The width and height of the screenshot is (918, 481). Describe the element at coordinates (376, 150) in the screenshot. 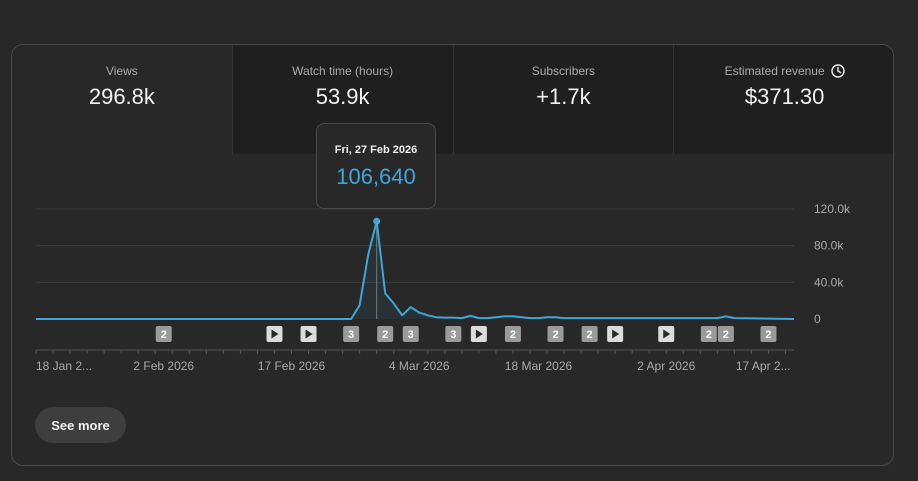

I see `tooltip-date: Fri, 27 Feb 2026` at that location.